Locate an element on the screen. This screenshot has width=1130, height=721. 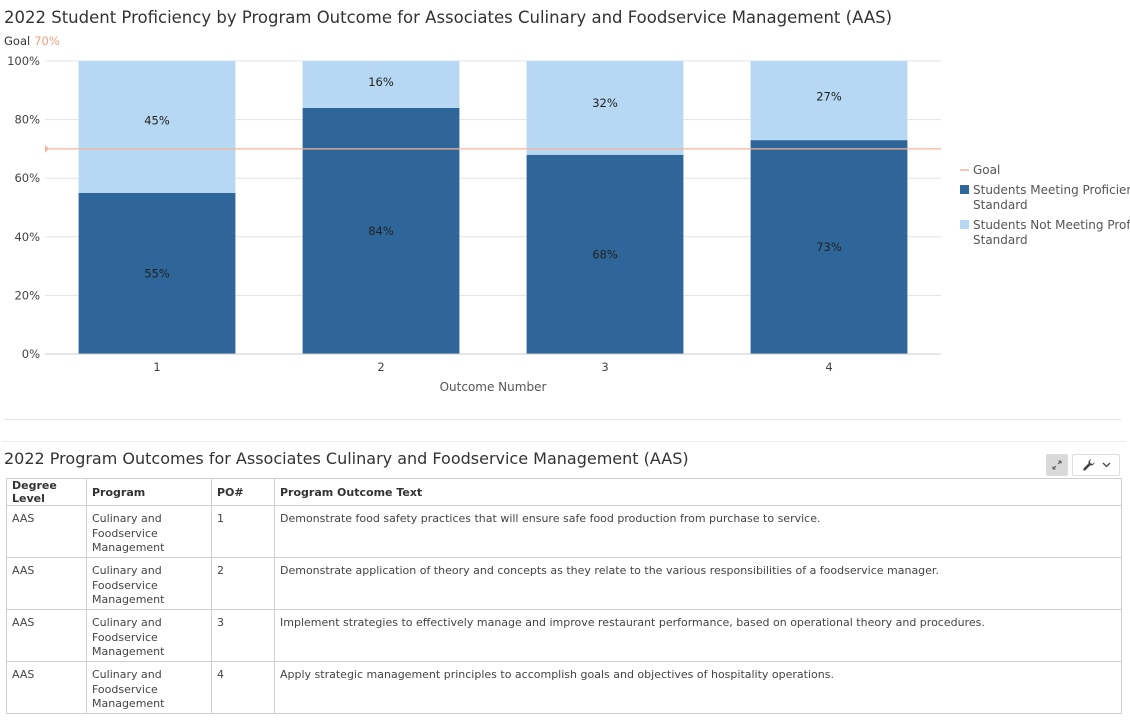
x-axis-title: Outcome Number is located at coordinates (493, 387).